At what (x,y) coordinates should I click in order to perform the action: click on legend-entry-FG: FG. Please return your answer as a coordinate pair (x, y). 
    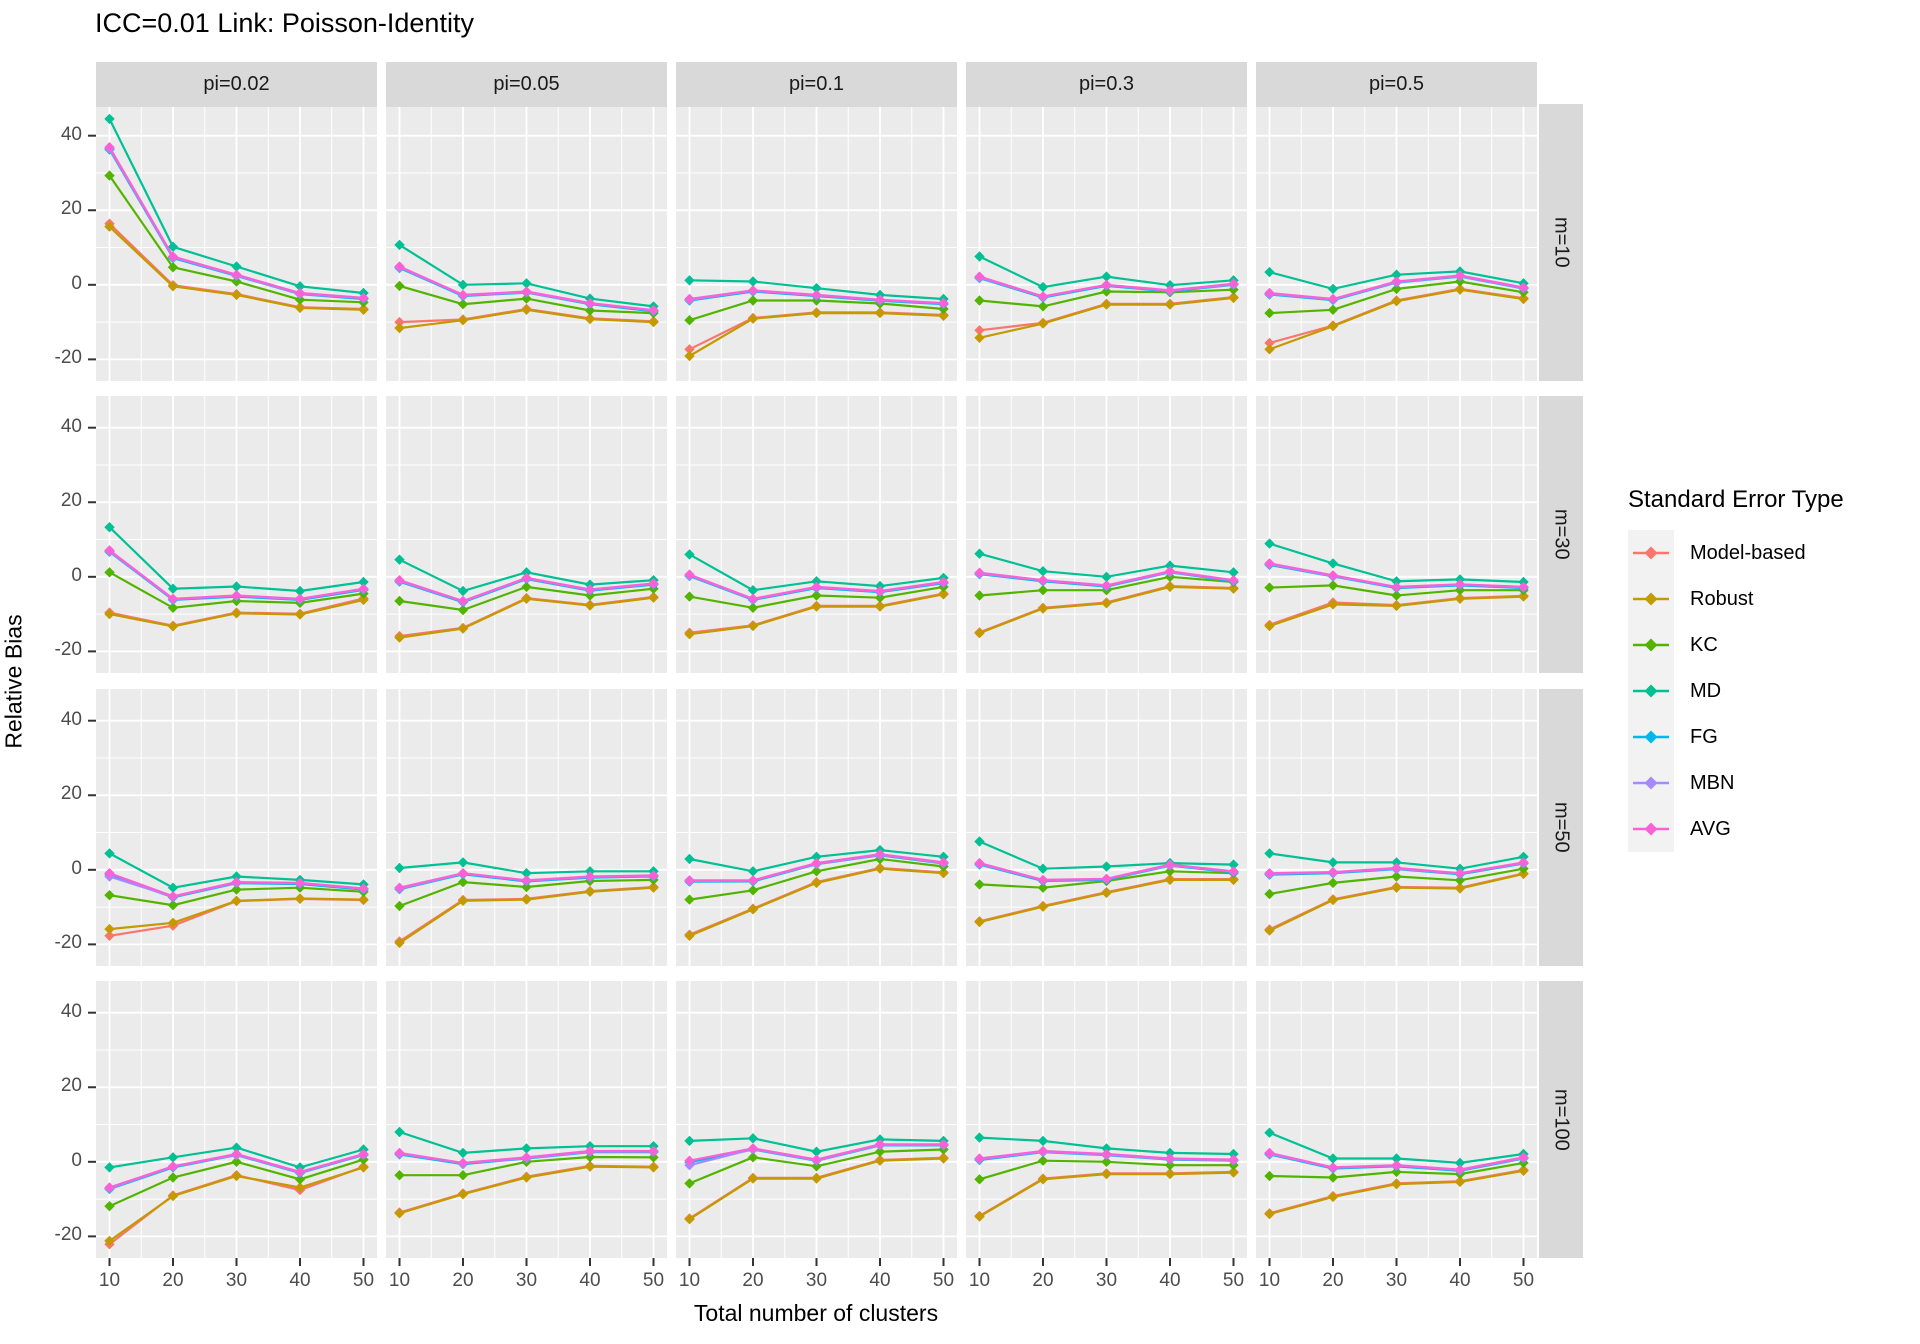
    Looking at the image, I should click on (1736, 737).